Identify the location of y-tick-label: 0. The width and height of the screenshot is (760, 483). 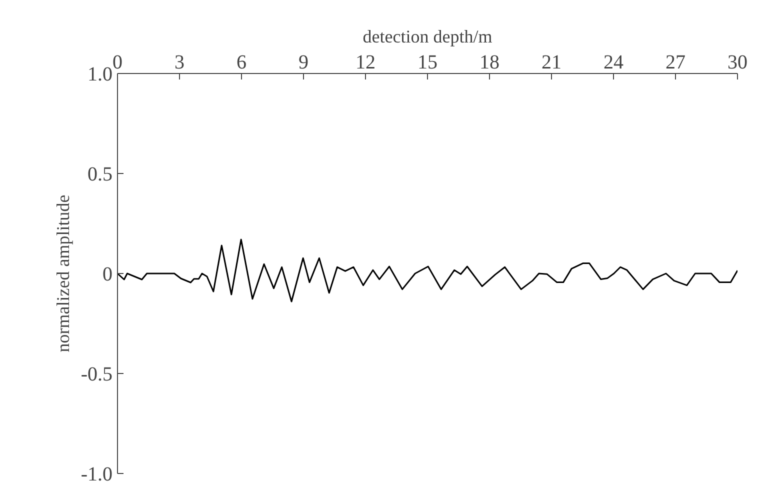
(107, 275).